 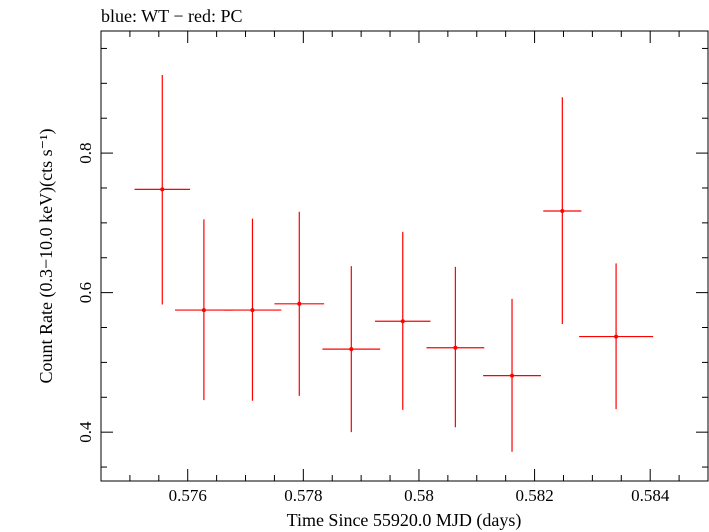 I want to click on y-axis-label: Count Rate (0.3−10.0 keV)(cts s⁻¹), so click(x=46, y=255).